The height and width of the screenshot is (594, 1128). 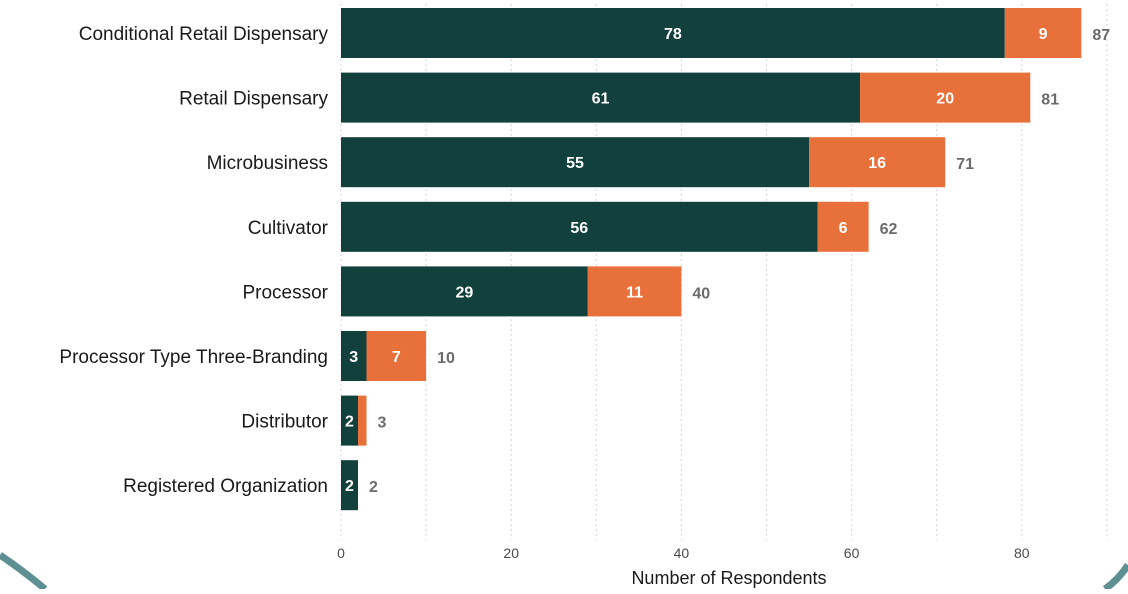 I want to click on bar-total-label: 87, so click(x=1101, y=35).